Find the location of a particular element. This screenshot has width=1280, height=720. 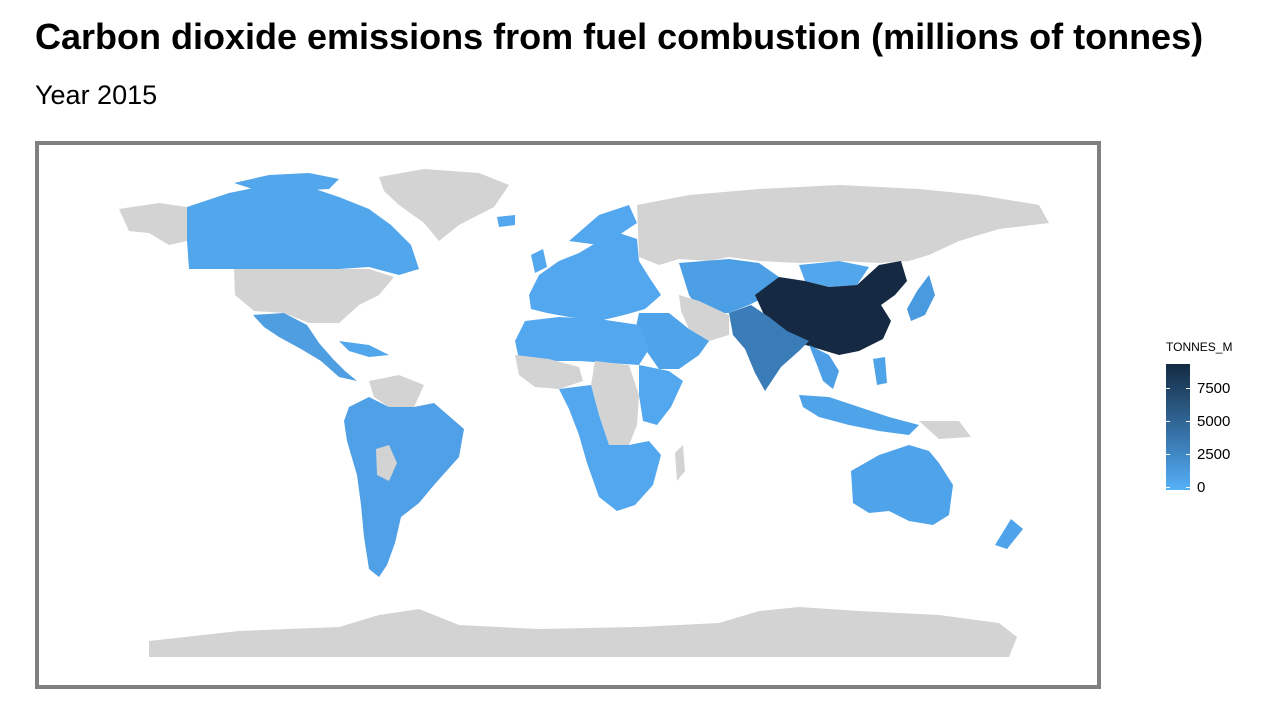

mongolia-region is located at coordinates (834, 274).